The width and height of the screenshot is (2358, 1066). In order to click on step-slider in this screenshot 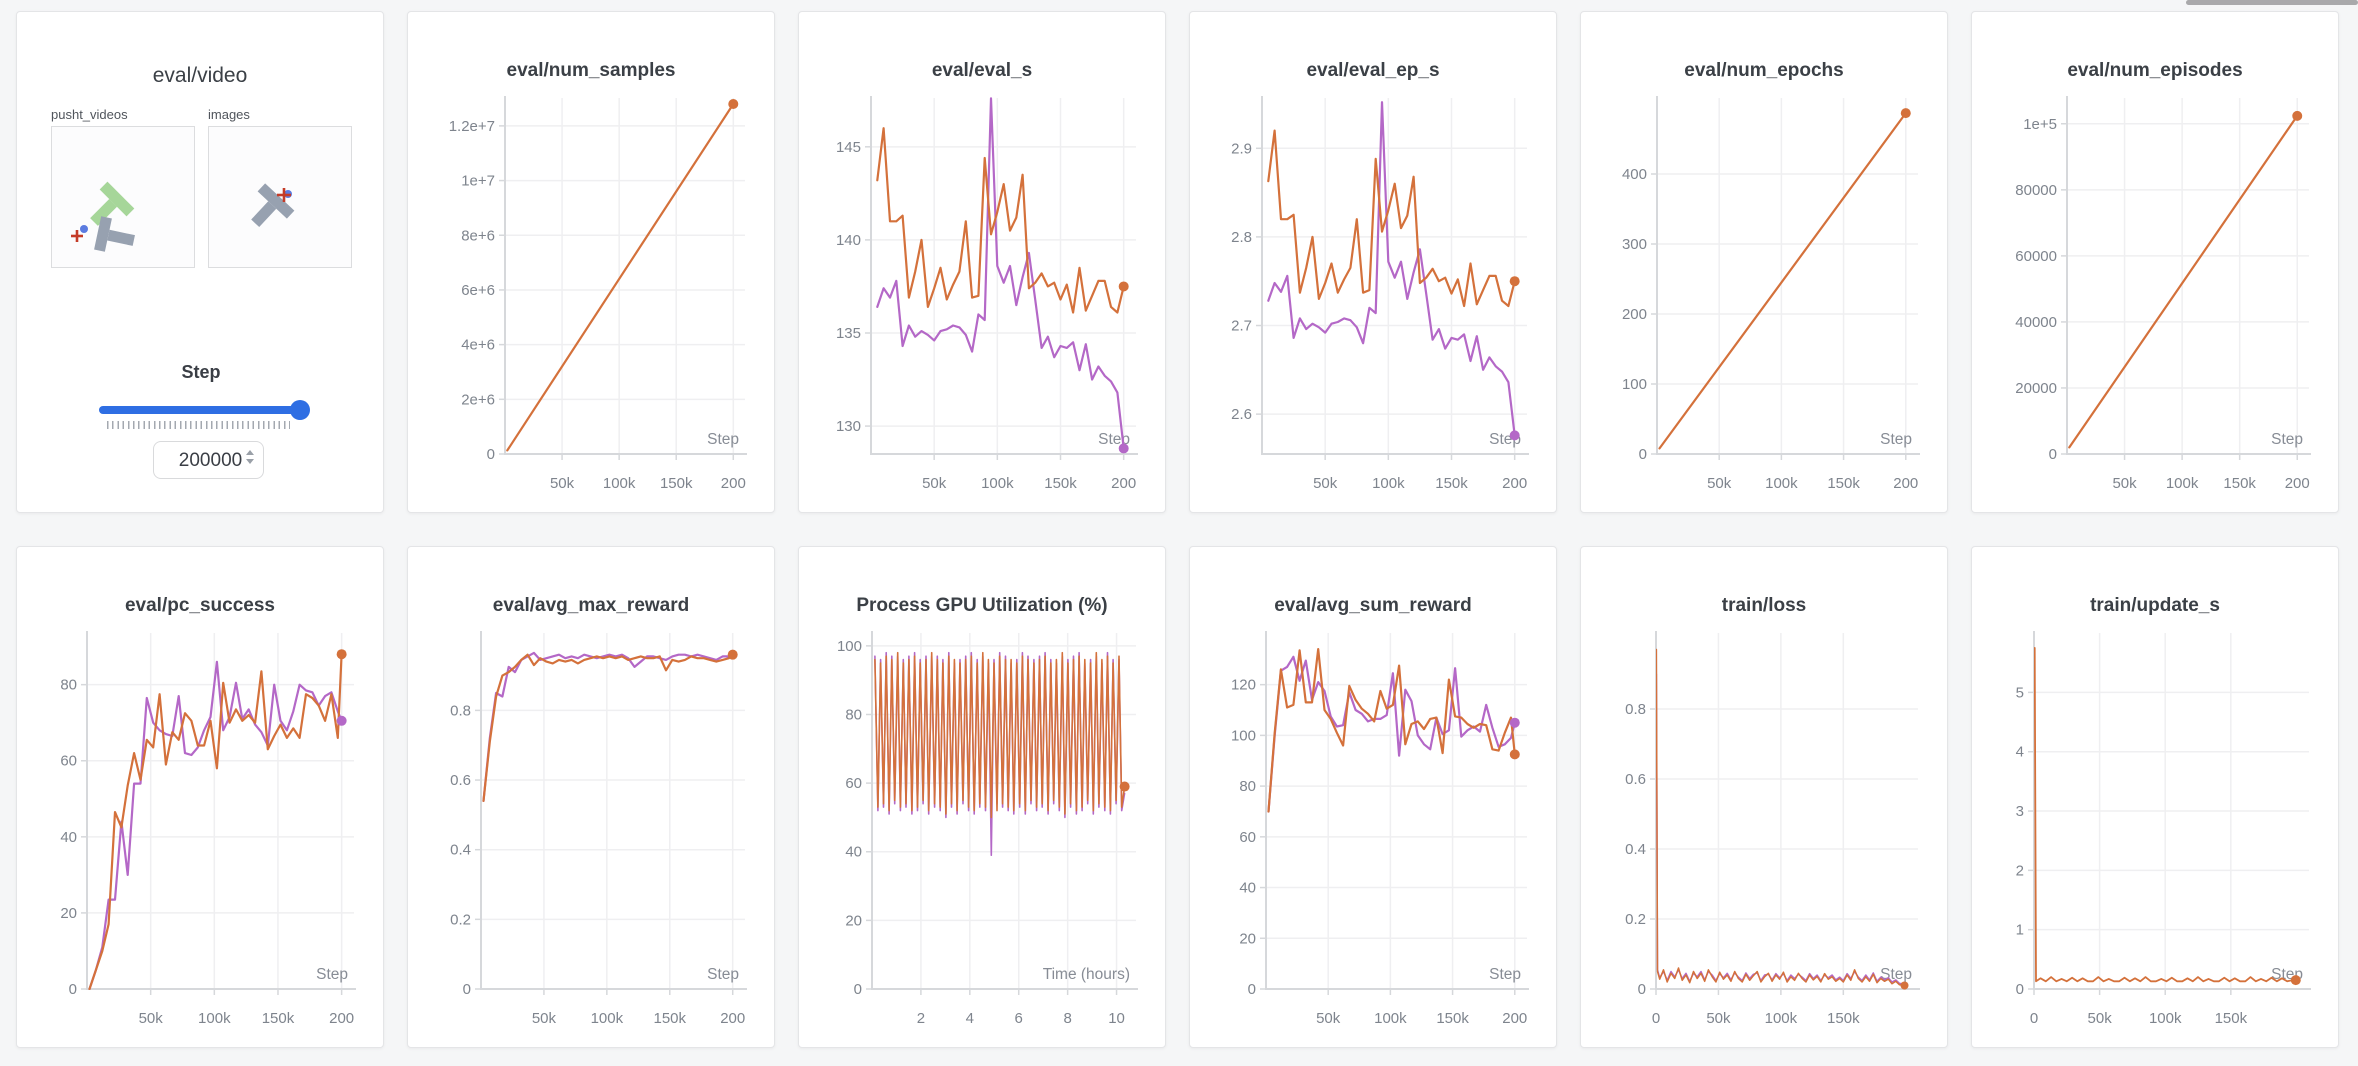, I will do `click(204, 410)`.